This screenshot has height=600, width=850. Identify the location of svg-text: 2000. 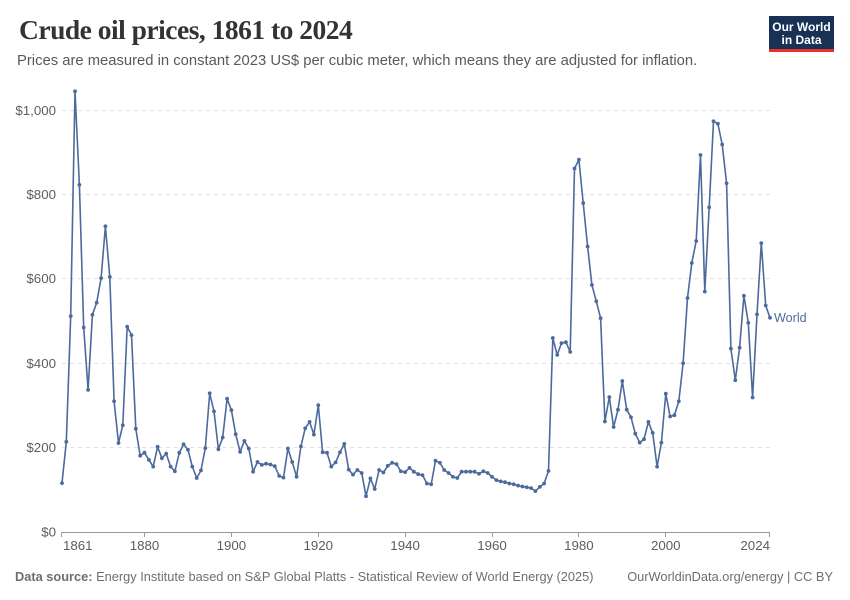
(666, 545).